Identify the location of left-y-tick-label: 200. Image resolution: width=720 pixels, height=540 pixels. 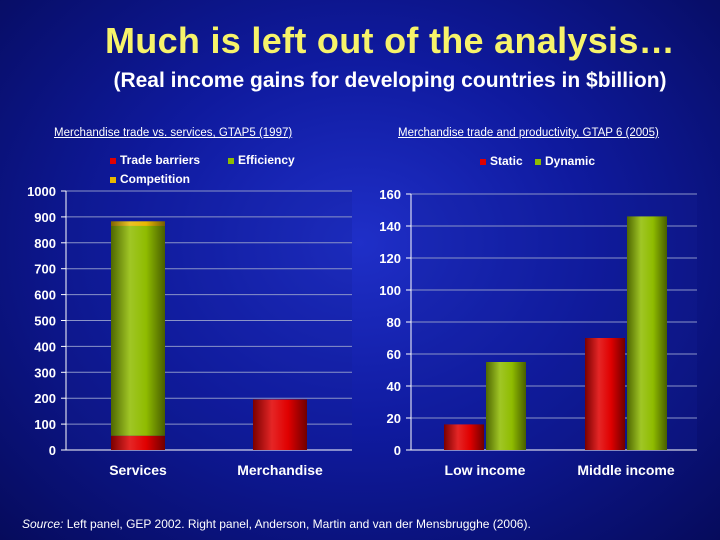
(45, 398).